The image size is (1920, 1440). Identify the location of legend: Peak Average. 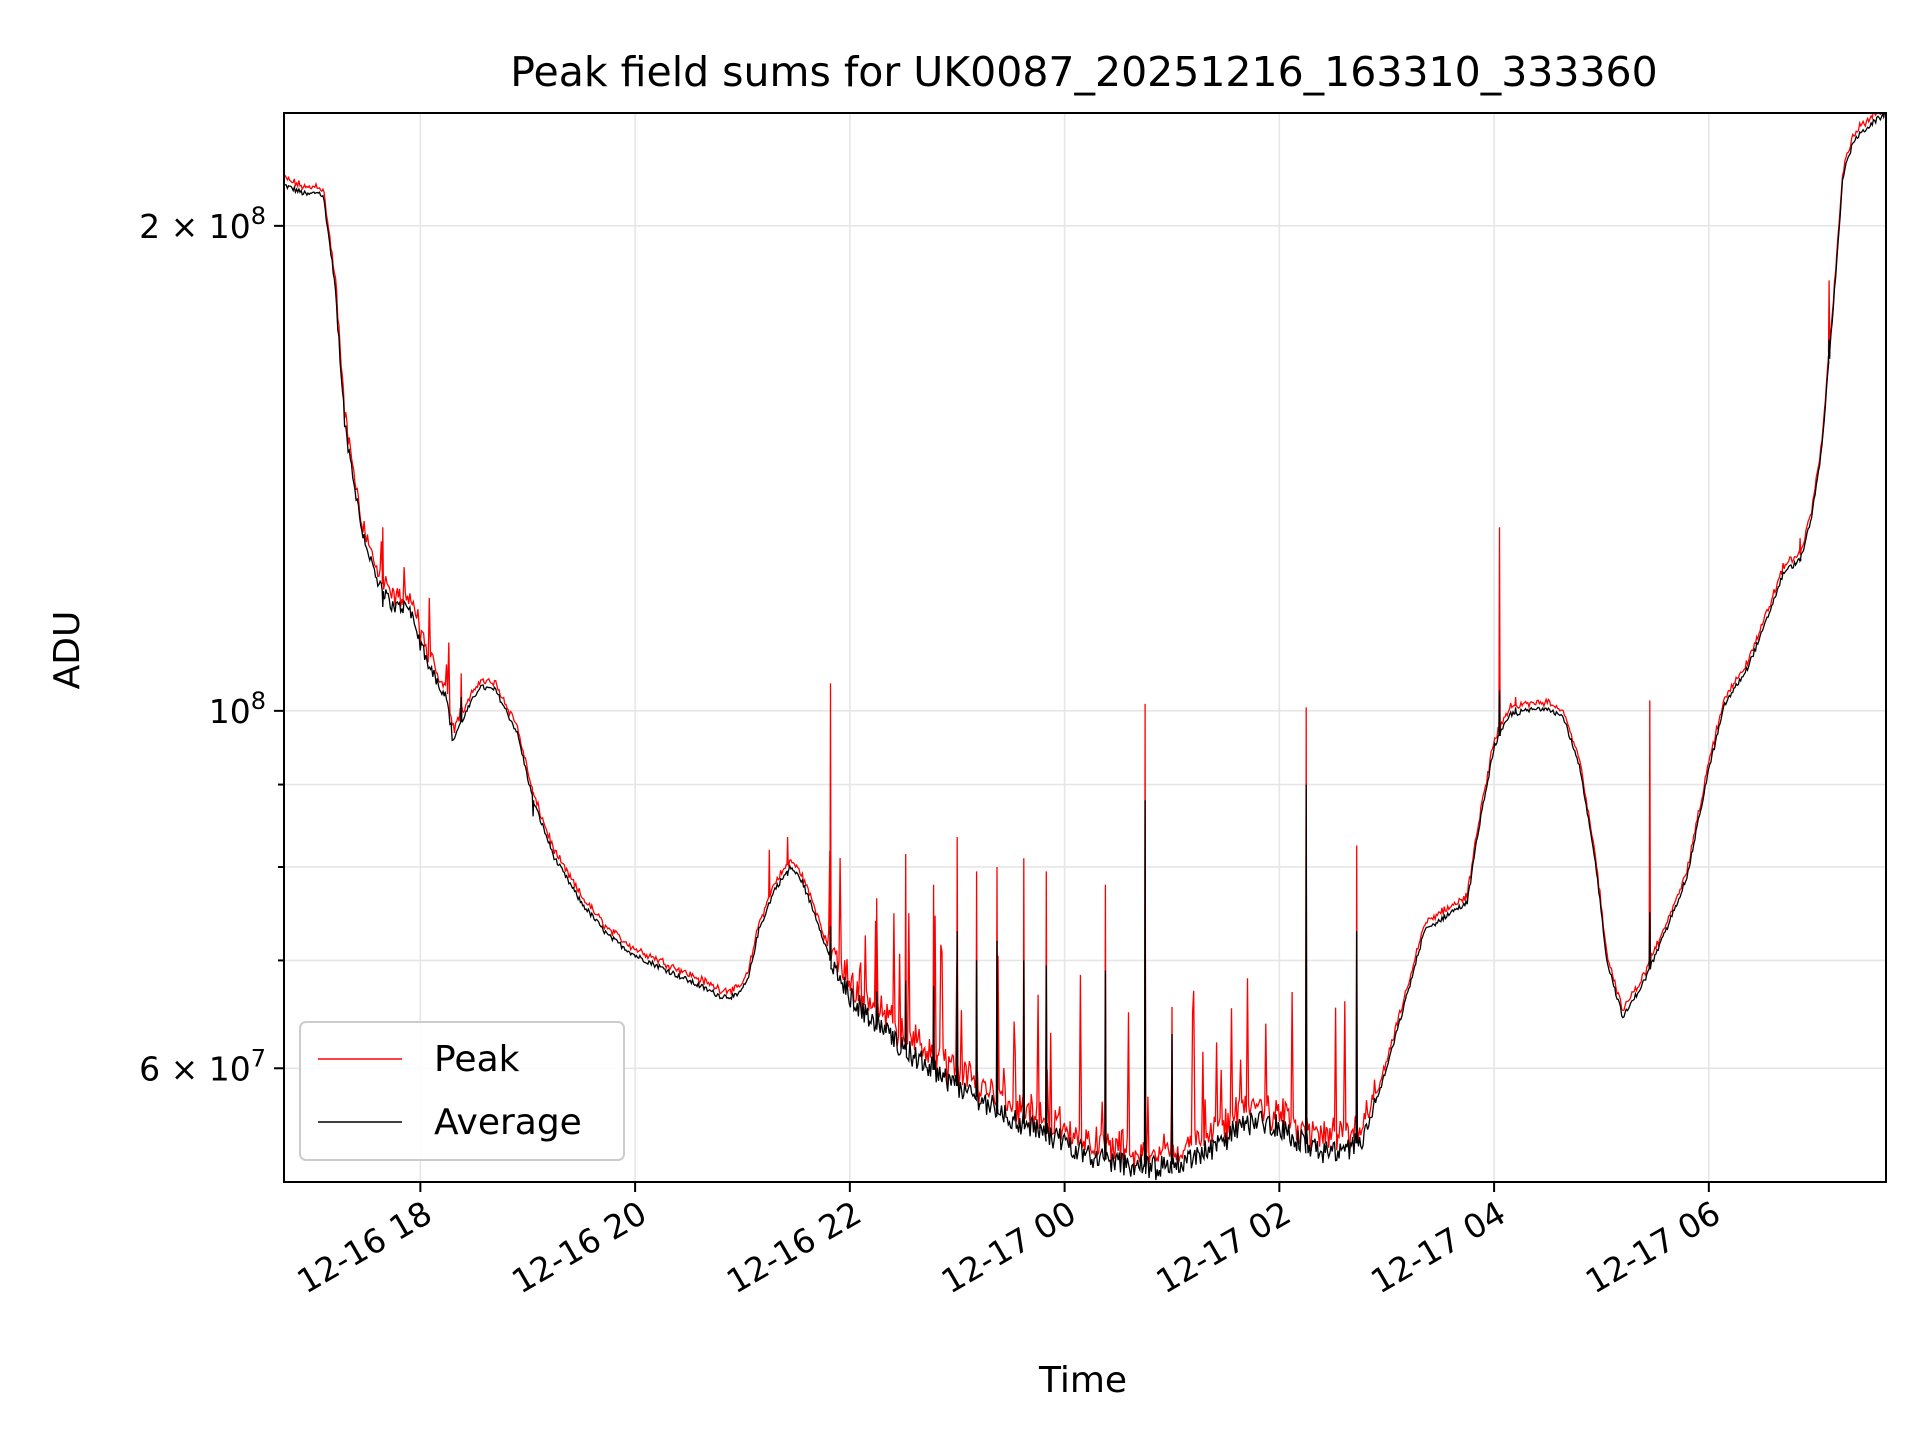
(462, 1091).